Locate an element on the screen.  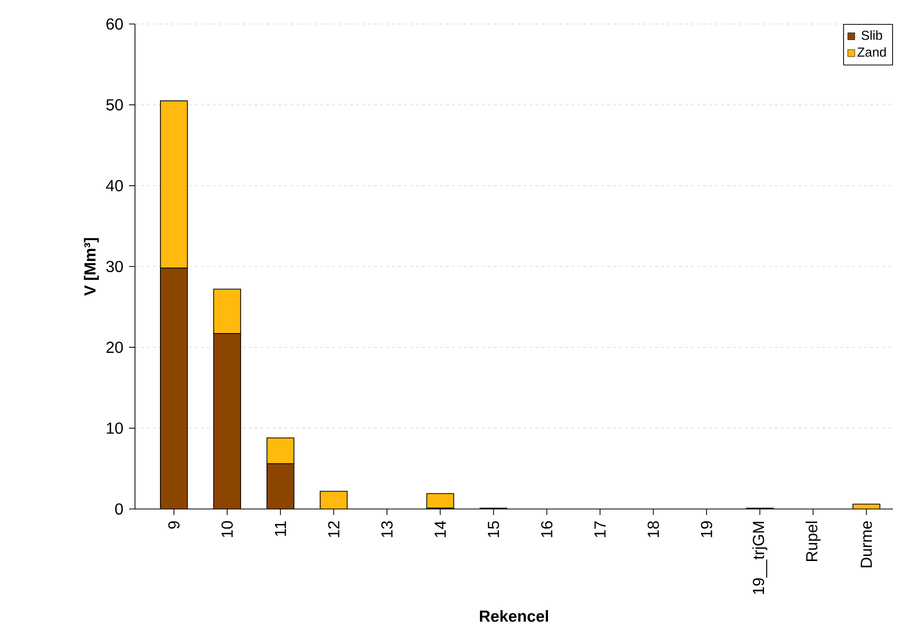
x-tick-label: 18 is located at coordinates (653, 529).